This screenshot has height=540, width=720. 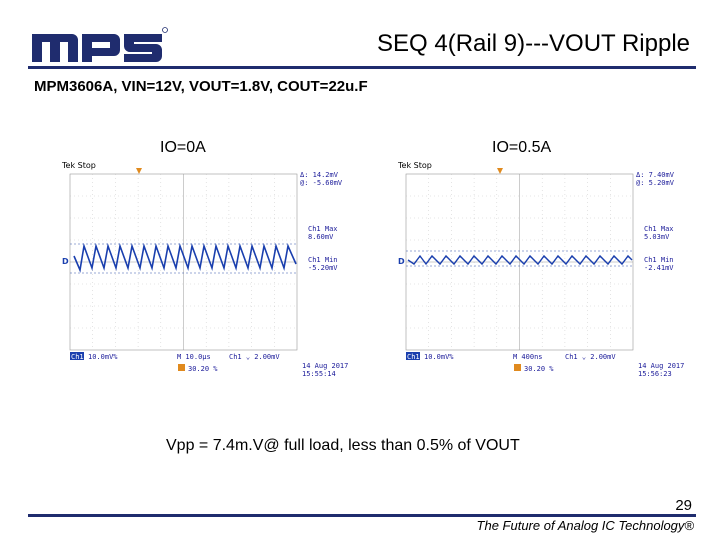 What do you see at coordinates (321, 183) in the screenshot?
I see `svg-text: @: -5.60mV` at bounding box center [321, 183].